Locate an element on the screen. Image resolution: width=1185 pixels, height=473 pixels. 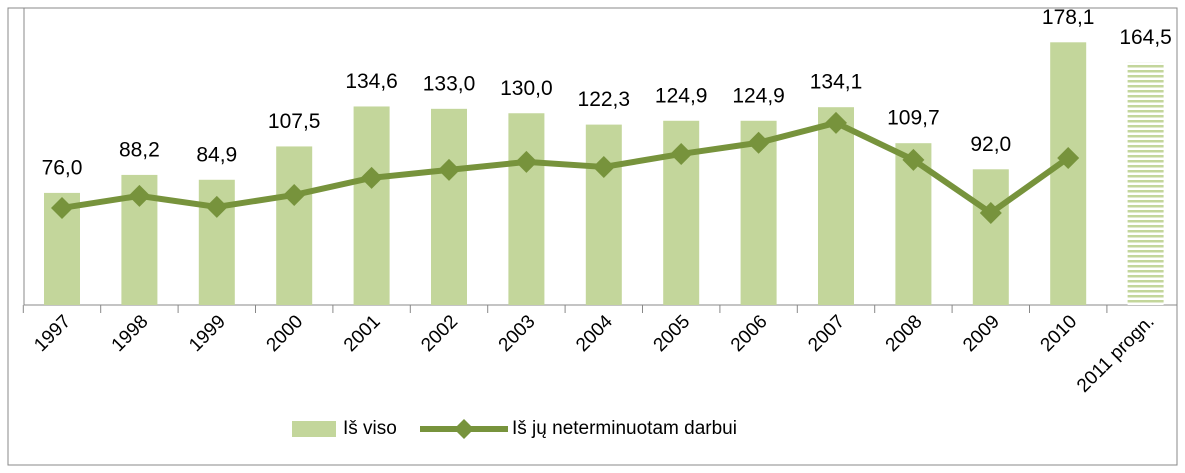
value-label: 109,7 is located at coordinates (913, 118).